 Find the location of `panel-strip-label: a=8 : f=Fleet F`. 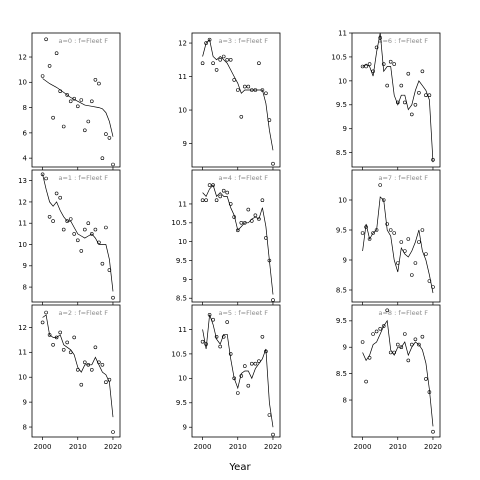

panel-strip-label: a=8 : f=Fleet F is located at coordinates (403, 313).